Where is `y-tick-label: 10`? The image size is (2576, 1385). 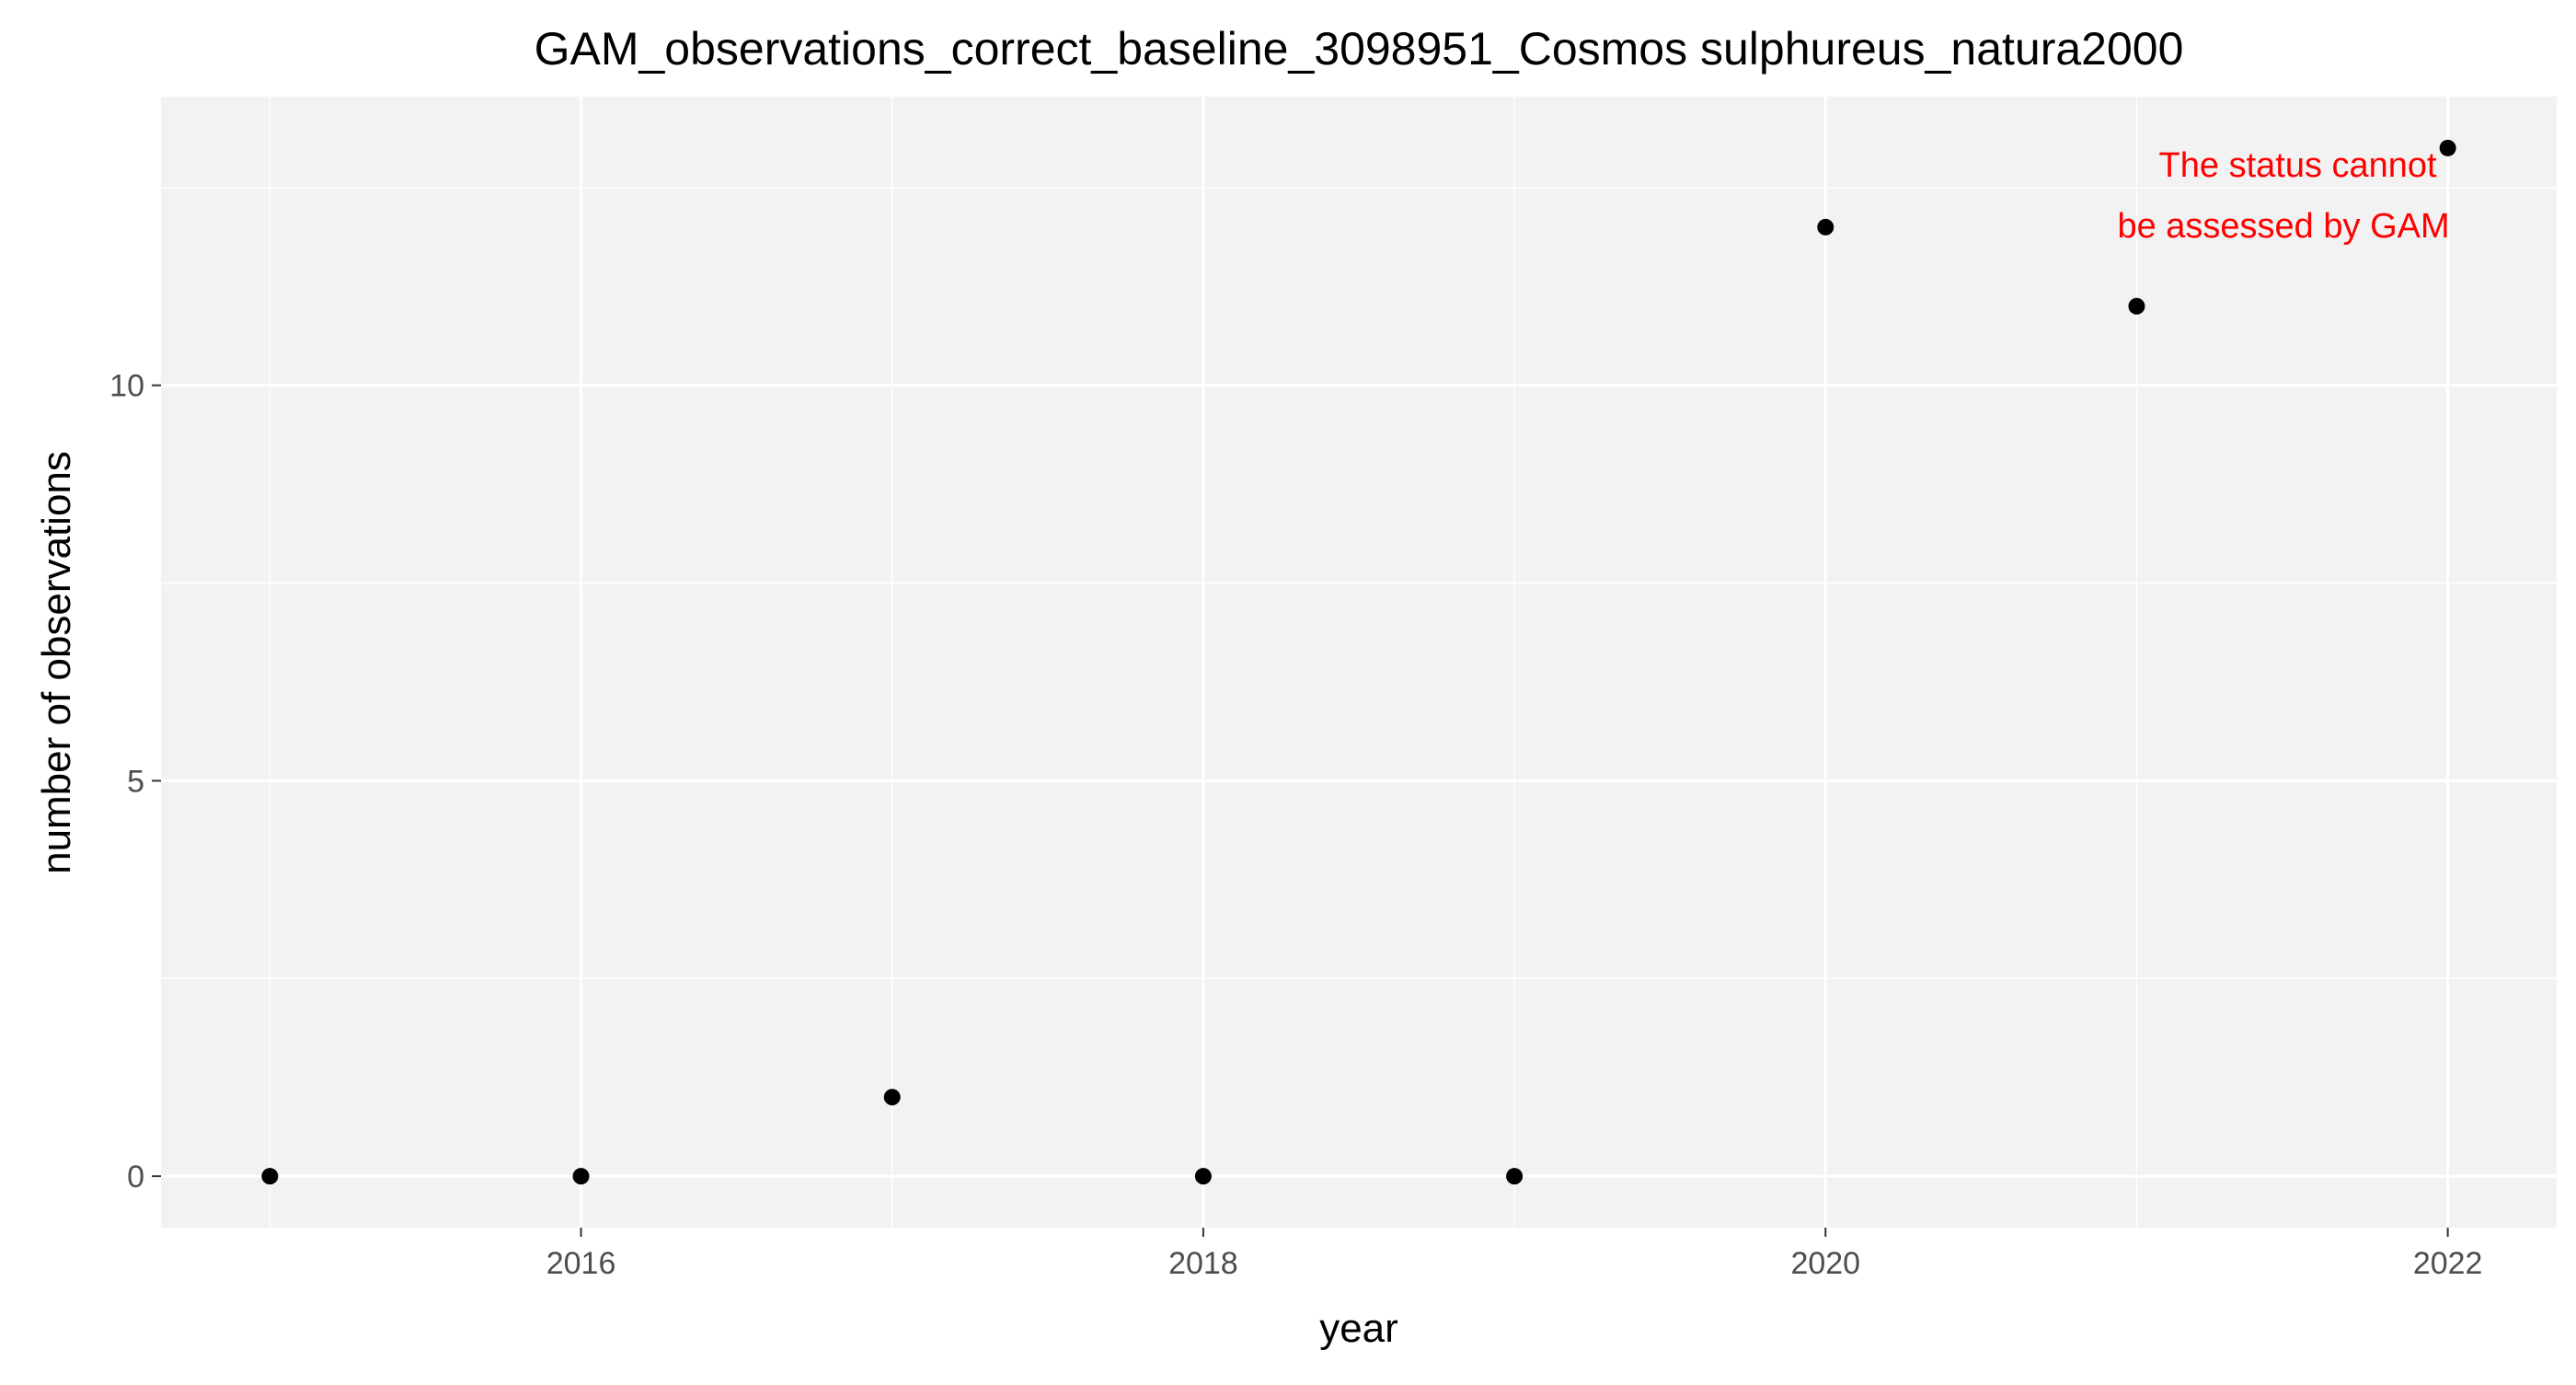 y-tick-label: 10 is located at coordinates (126, 386).